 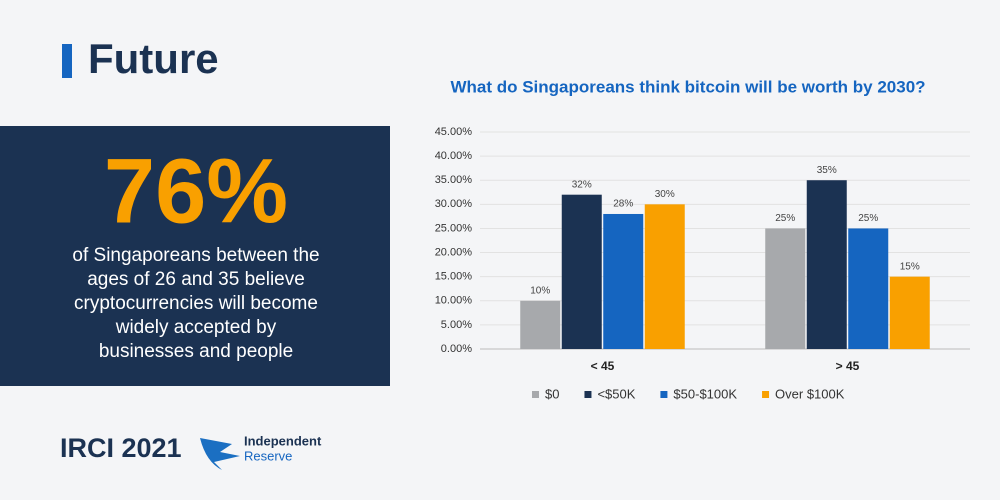 I want to click on data-label: 15%, so click(x=910, y=266).